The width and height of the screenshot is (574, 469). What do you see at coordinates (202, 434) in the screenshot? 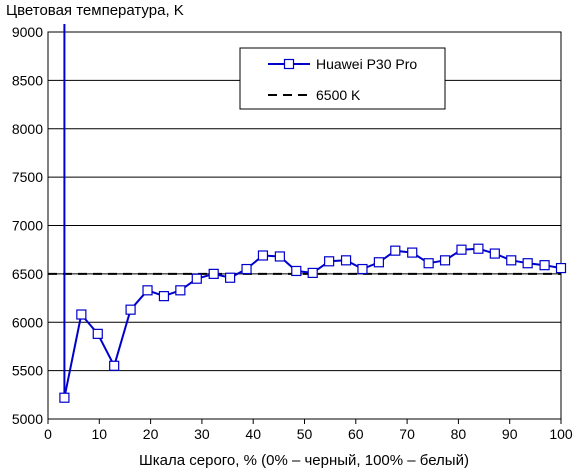
I see `x-tick-label-30: 30` at bounding box center [202, 434].